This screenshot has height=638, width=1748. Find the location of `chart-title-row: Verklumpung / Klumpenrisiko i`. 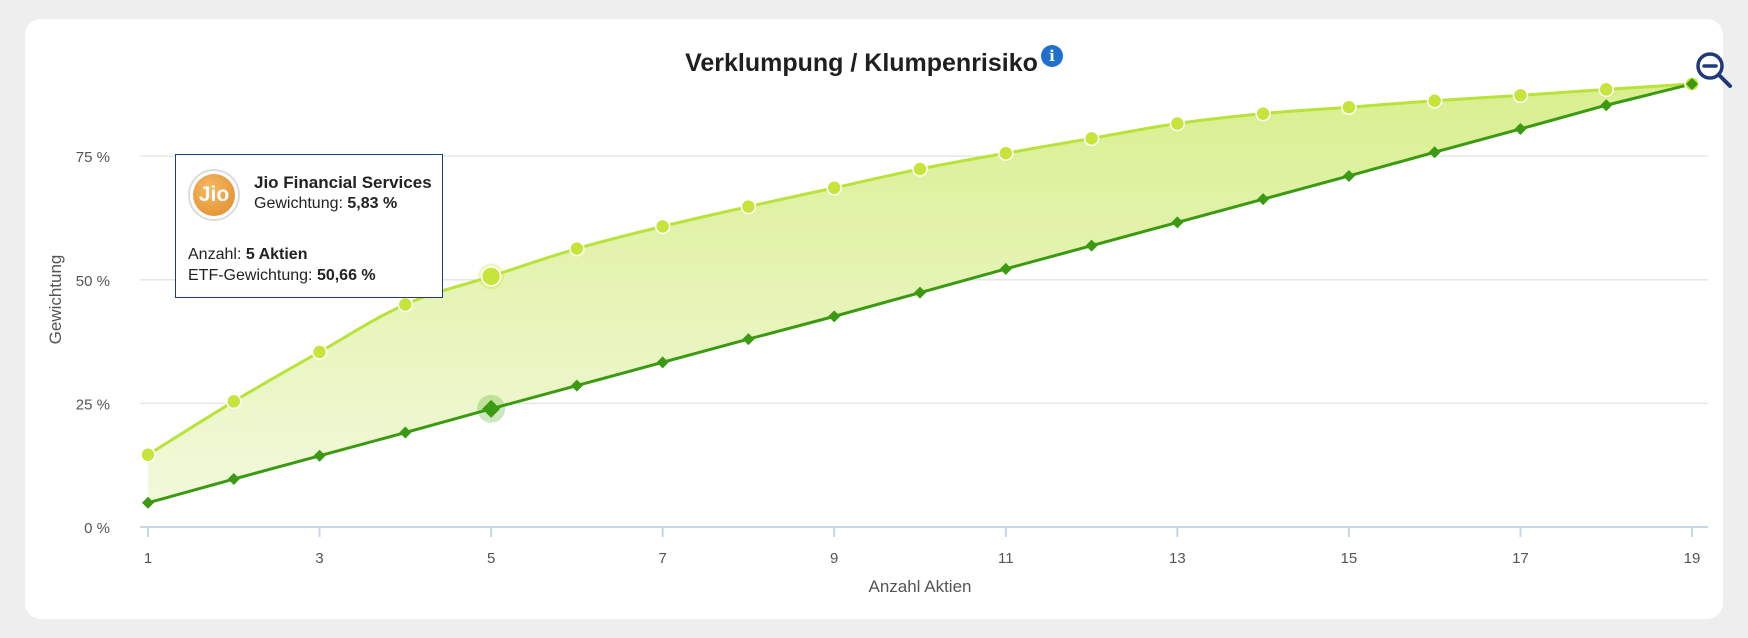

chart-title-row: Verklumpung / Klumpenrisiko i is located at coordinates (874, 61).